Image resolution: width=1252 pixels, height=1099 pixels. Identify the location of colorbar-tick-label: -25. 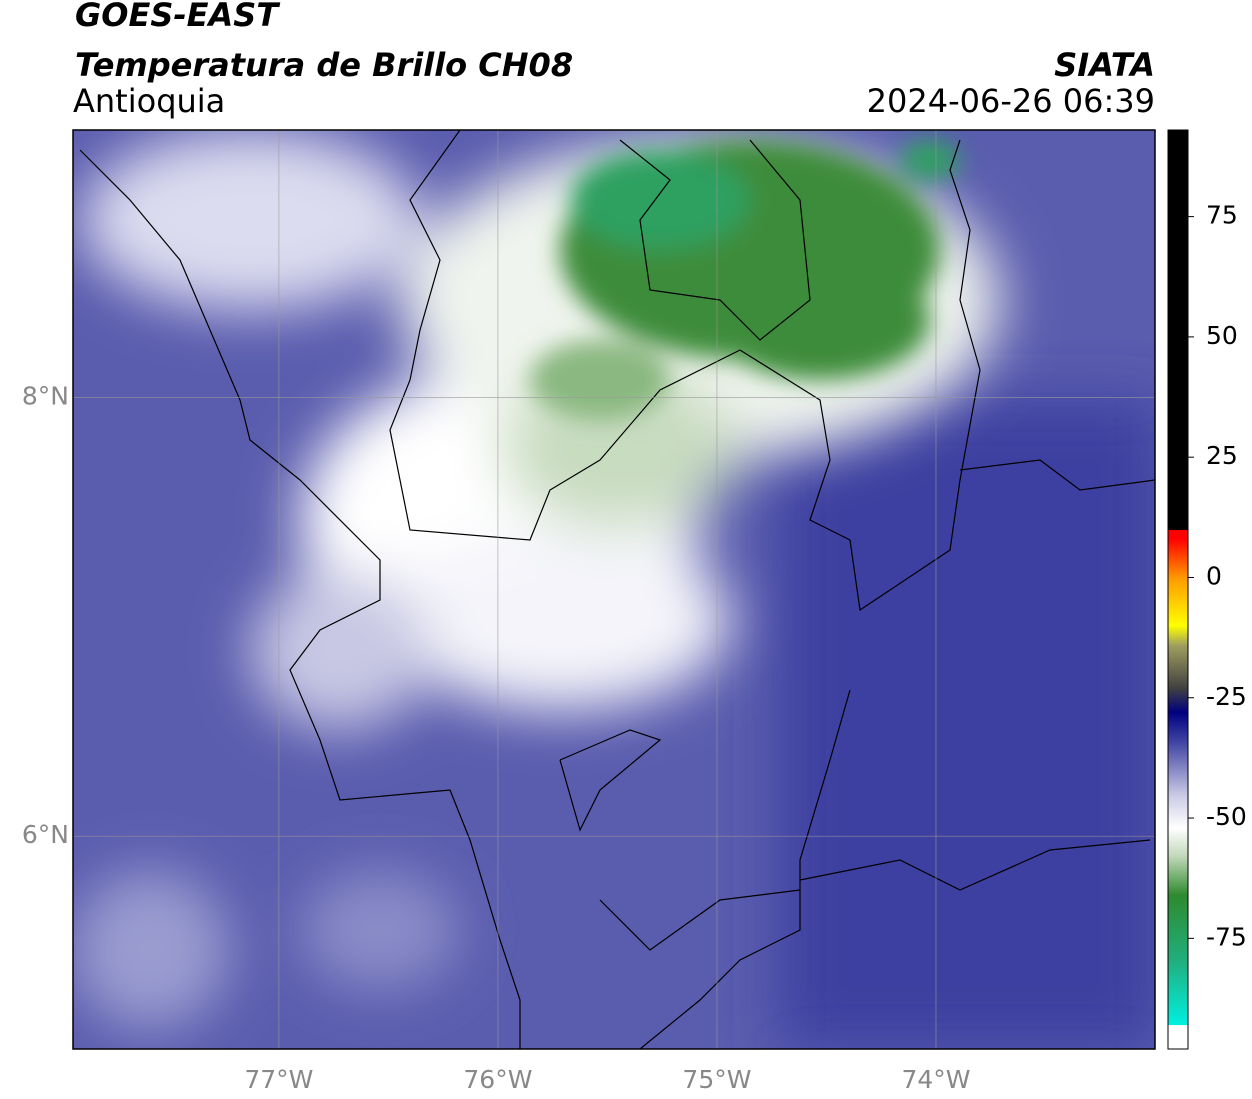
(1226, 696).